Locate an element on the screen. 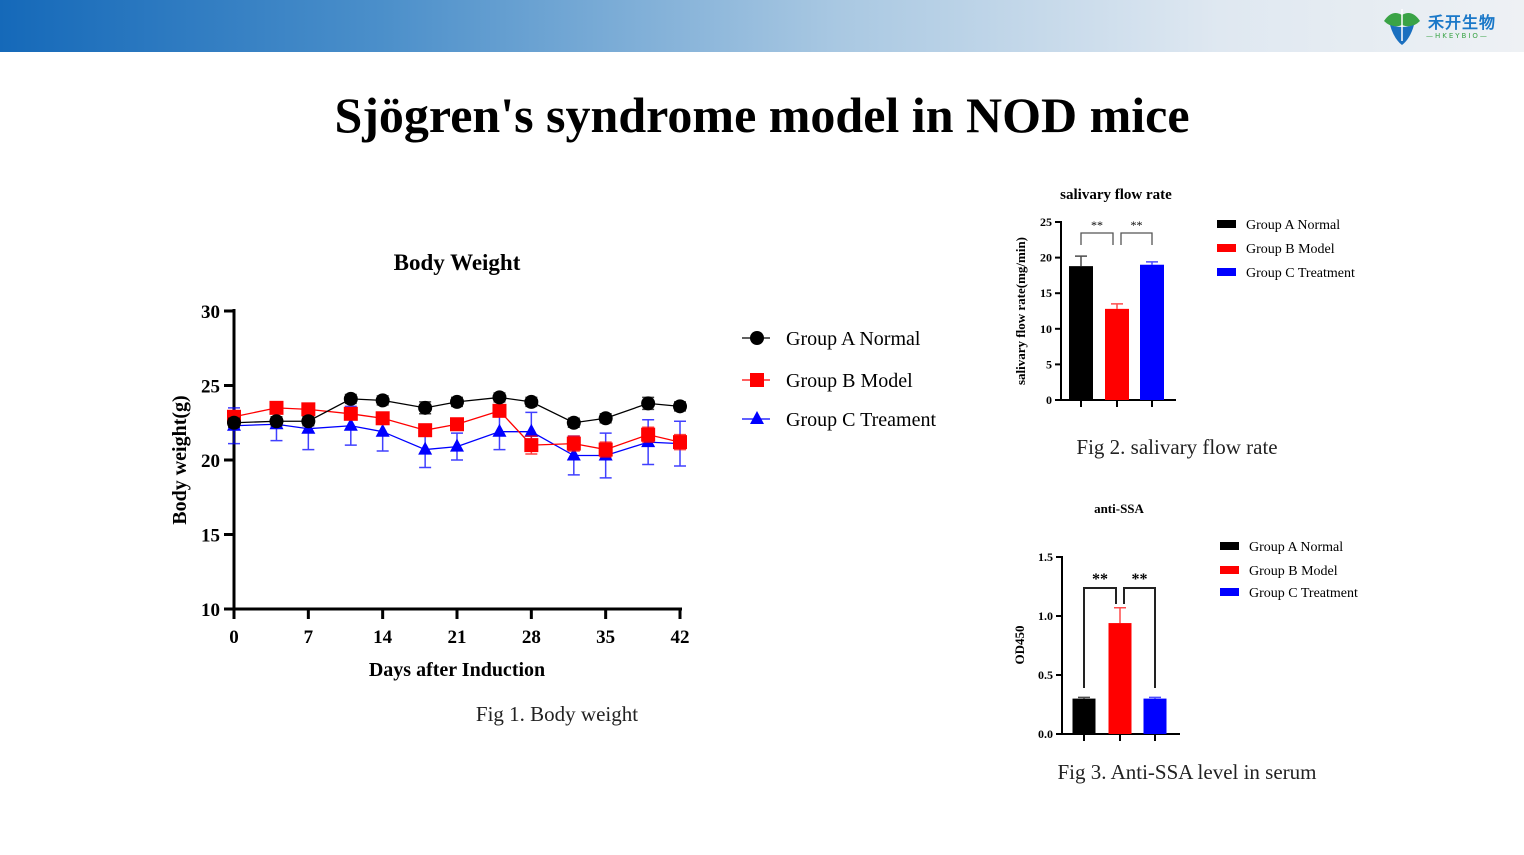  bar-chart-title: salivary flow rate is located at coordinates (1116, 195).